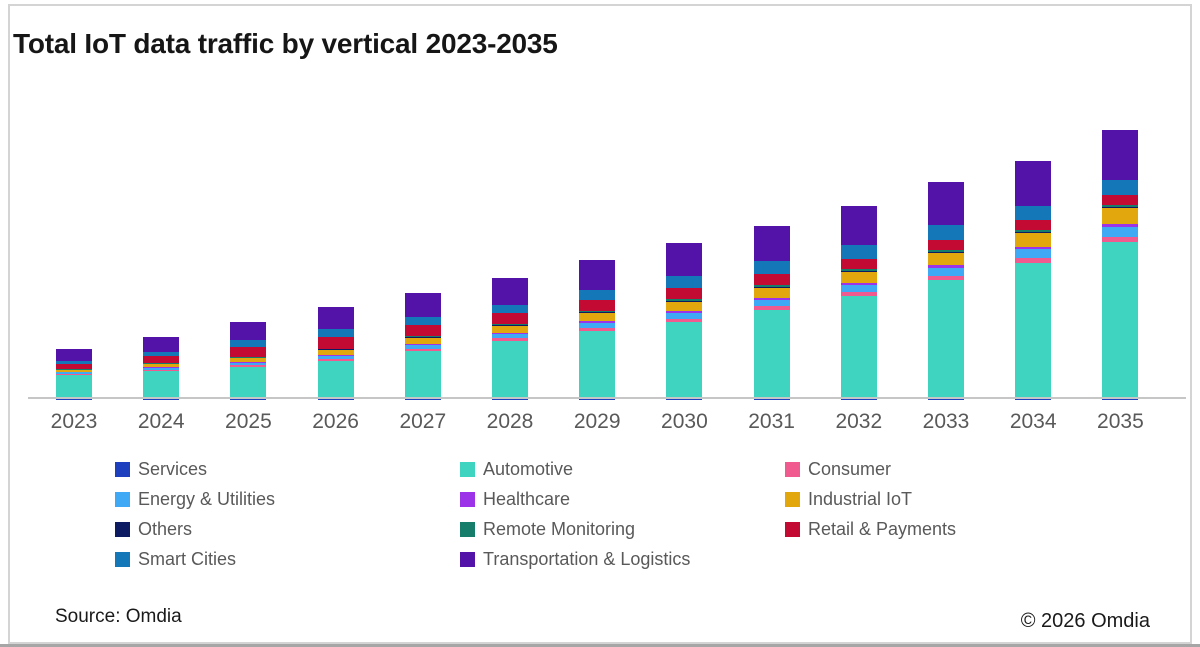 The height and width of the screenshot is (647, 1200). What do you see at coordinates (467, 529) in the screenshot?
I see `legend-swatch-remote-monitoring` at bounding box center [467, 529].